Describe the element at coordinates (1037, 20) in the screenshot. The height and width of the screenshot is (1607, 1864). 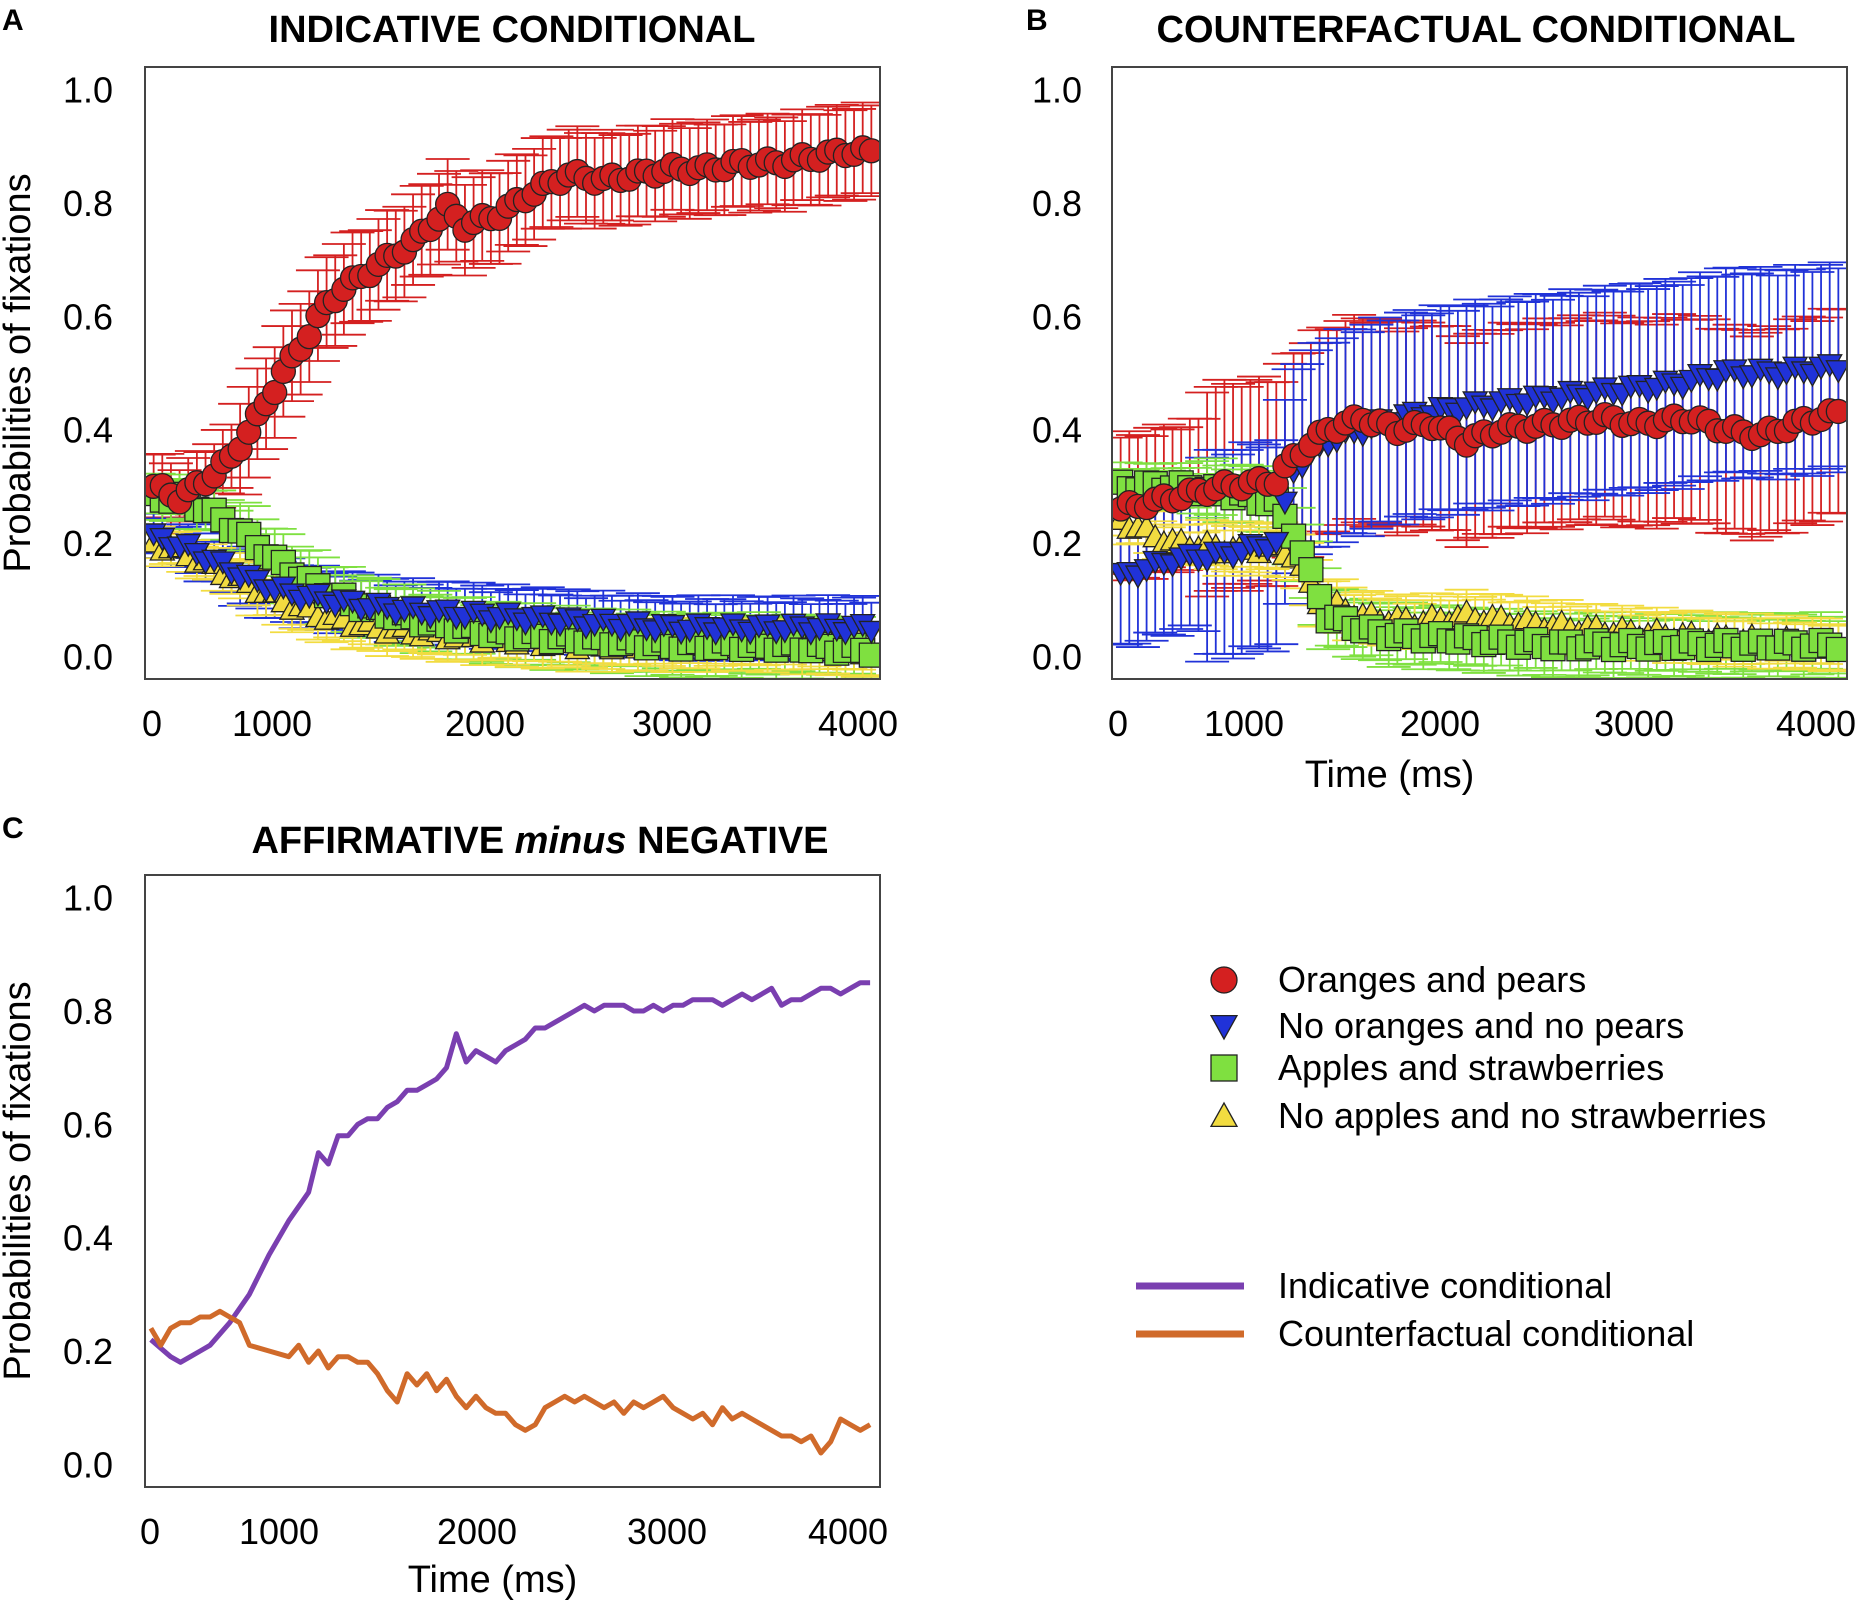
I see `panel-letter: B` at that location.